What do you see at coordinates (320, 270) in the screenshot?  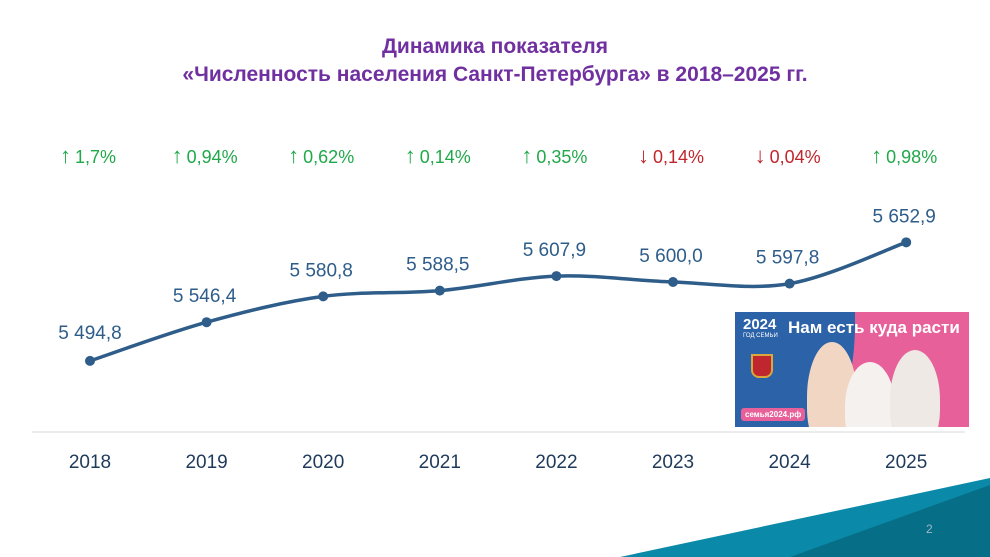 I see `data-label: 5 580,8` at bounding box center [320, 270].